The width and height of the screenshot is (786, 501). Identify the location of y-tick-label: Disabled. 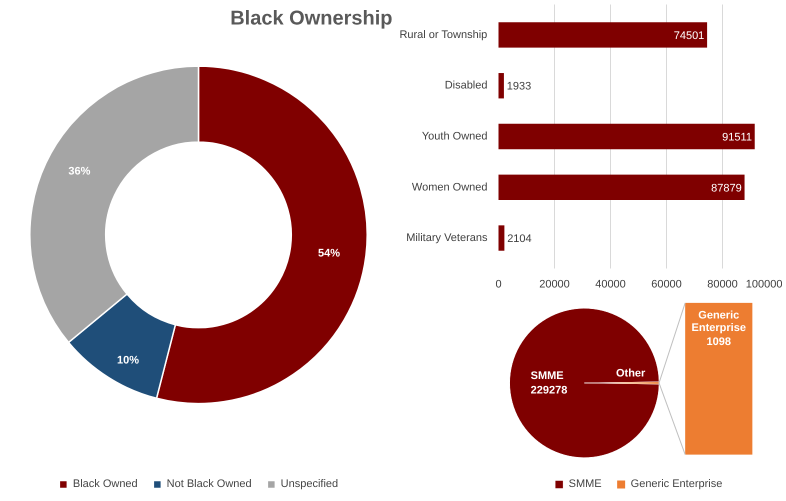
(466, 86).